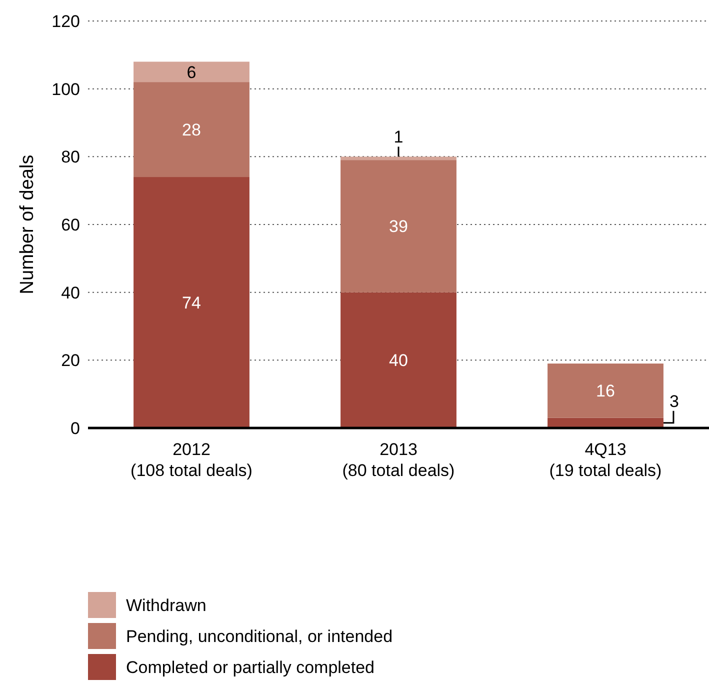  Describe the element at coordinates (605, 460) in the screenshot. I see `x-tick-label: 4Q13 (19 total deals)` at that location.